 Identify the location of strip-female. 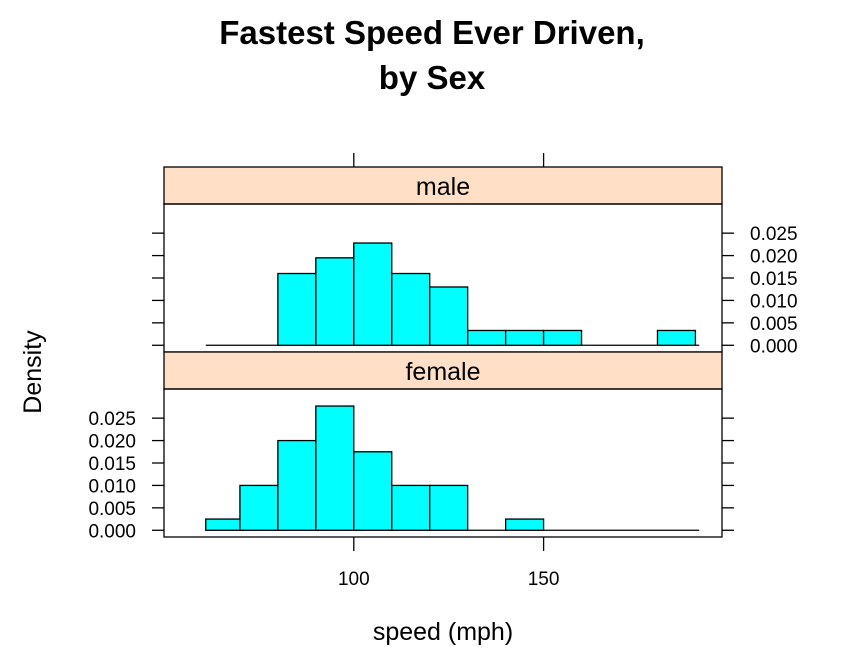
(443, 370).